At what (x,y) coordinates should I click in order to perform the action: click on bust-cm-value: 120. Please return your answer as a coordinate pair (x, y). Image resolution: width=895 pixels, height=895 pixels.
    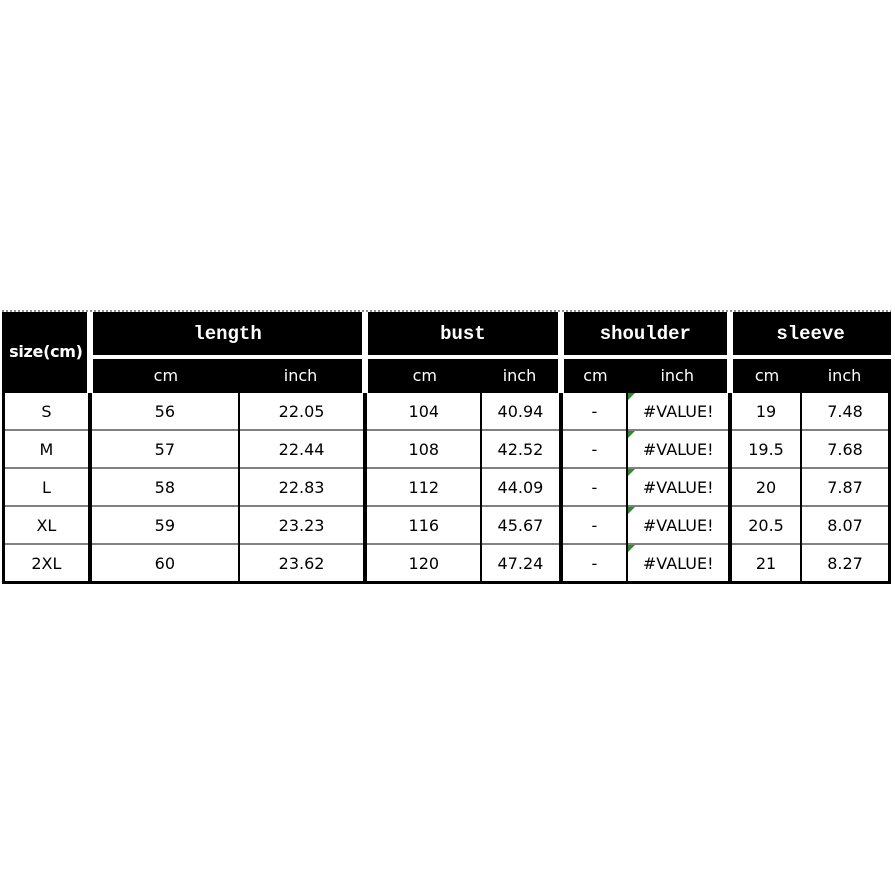
    Looking at the image, I should click on (424, 563).